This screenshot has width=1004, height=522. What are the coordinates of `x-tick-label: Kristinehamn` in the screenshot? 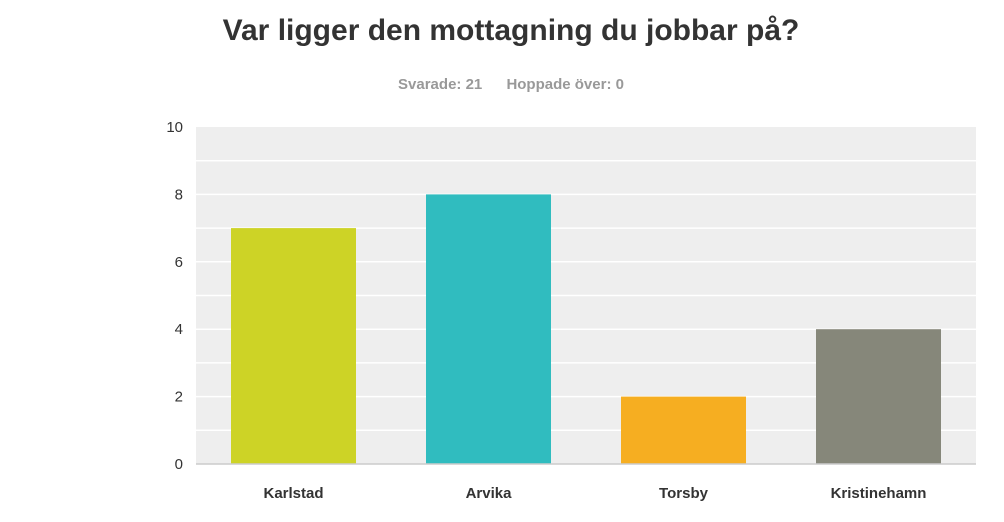 It's located at (879, 493).